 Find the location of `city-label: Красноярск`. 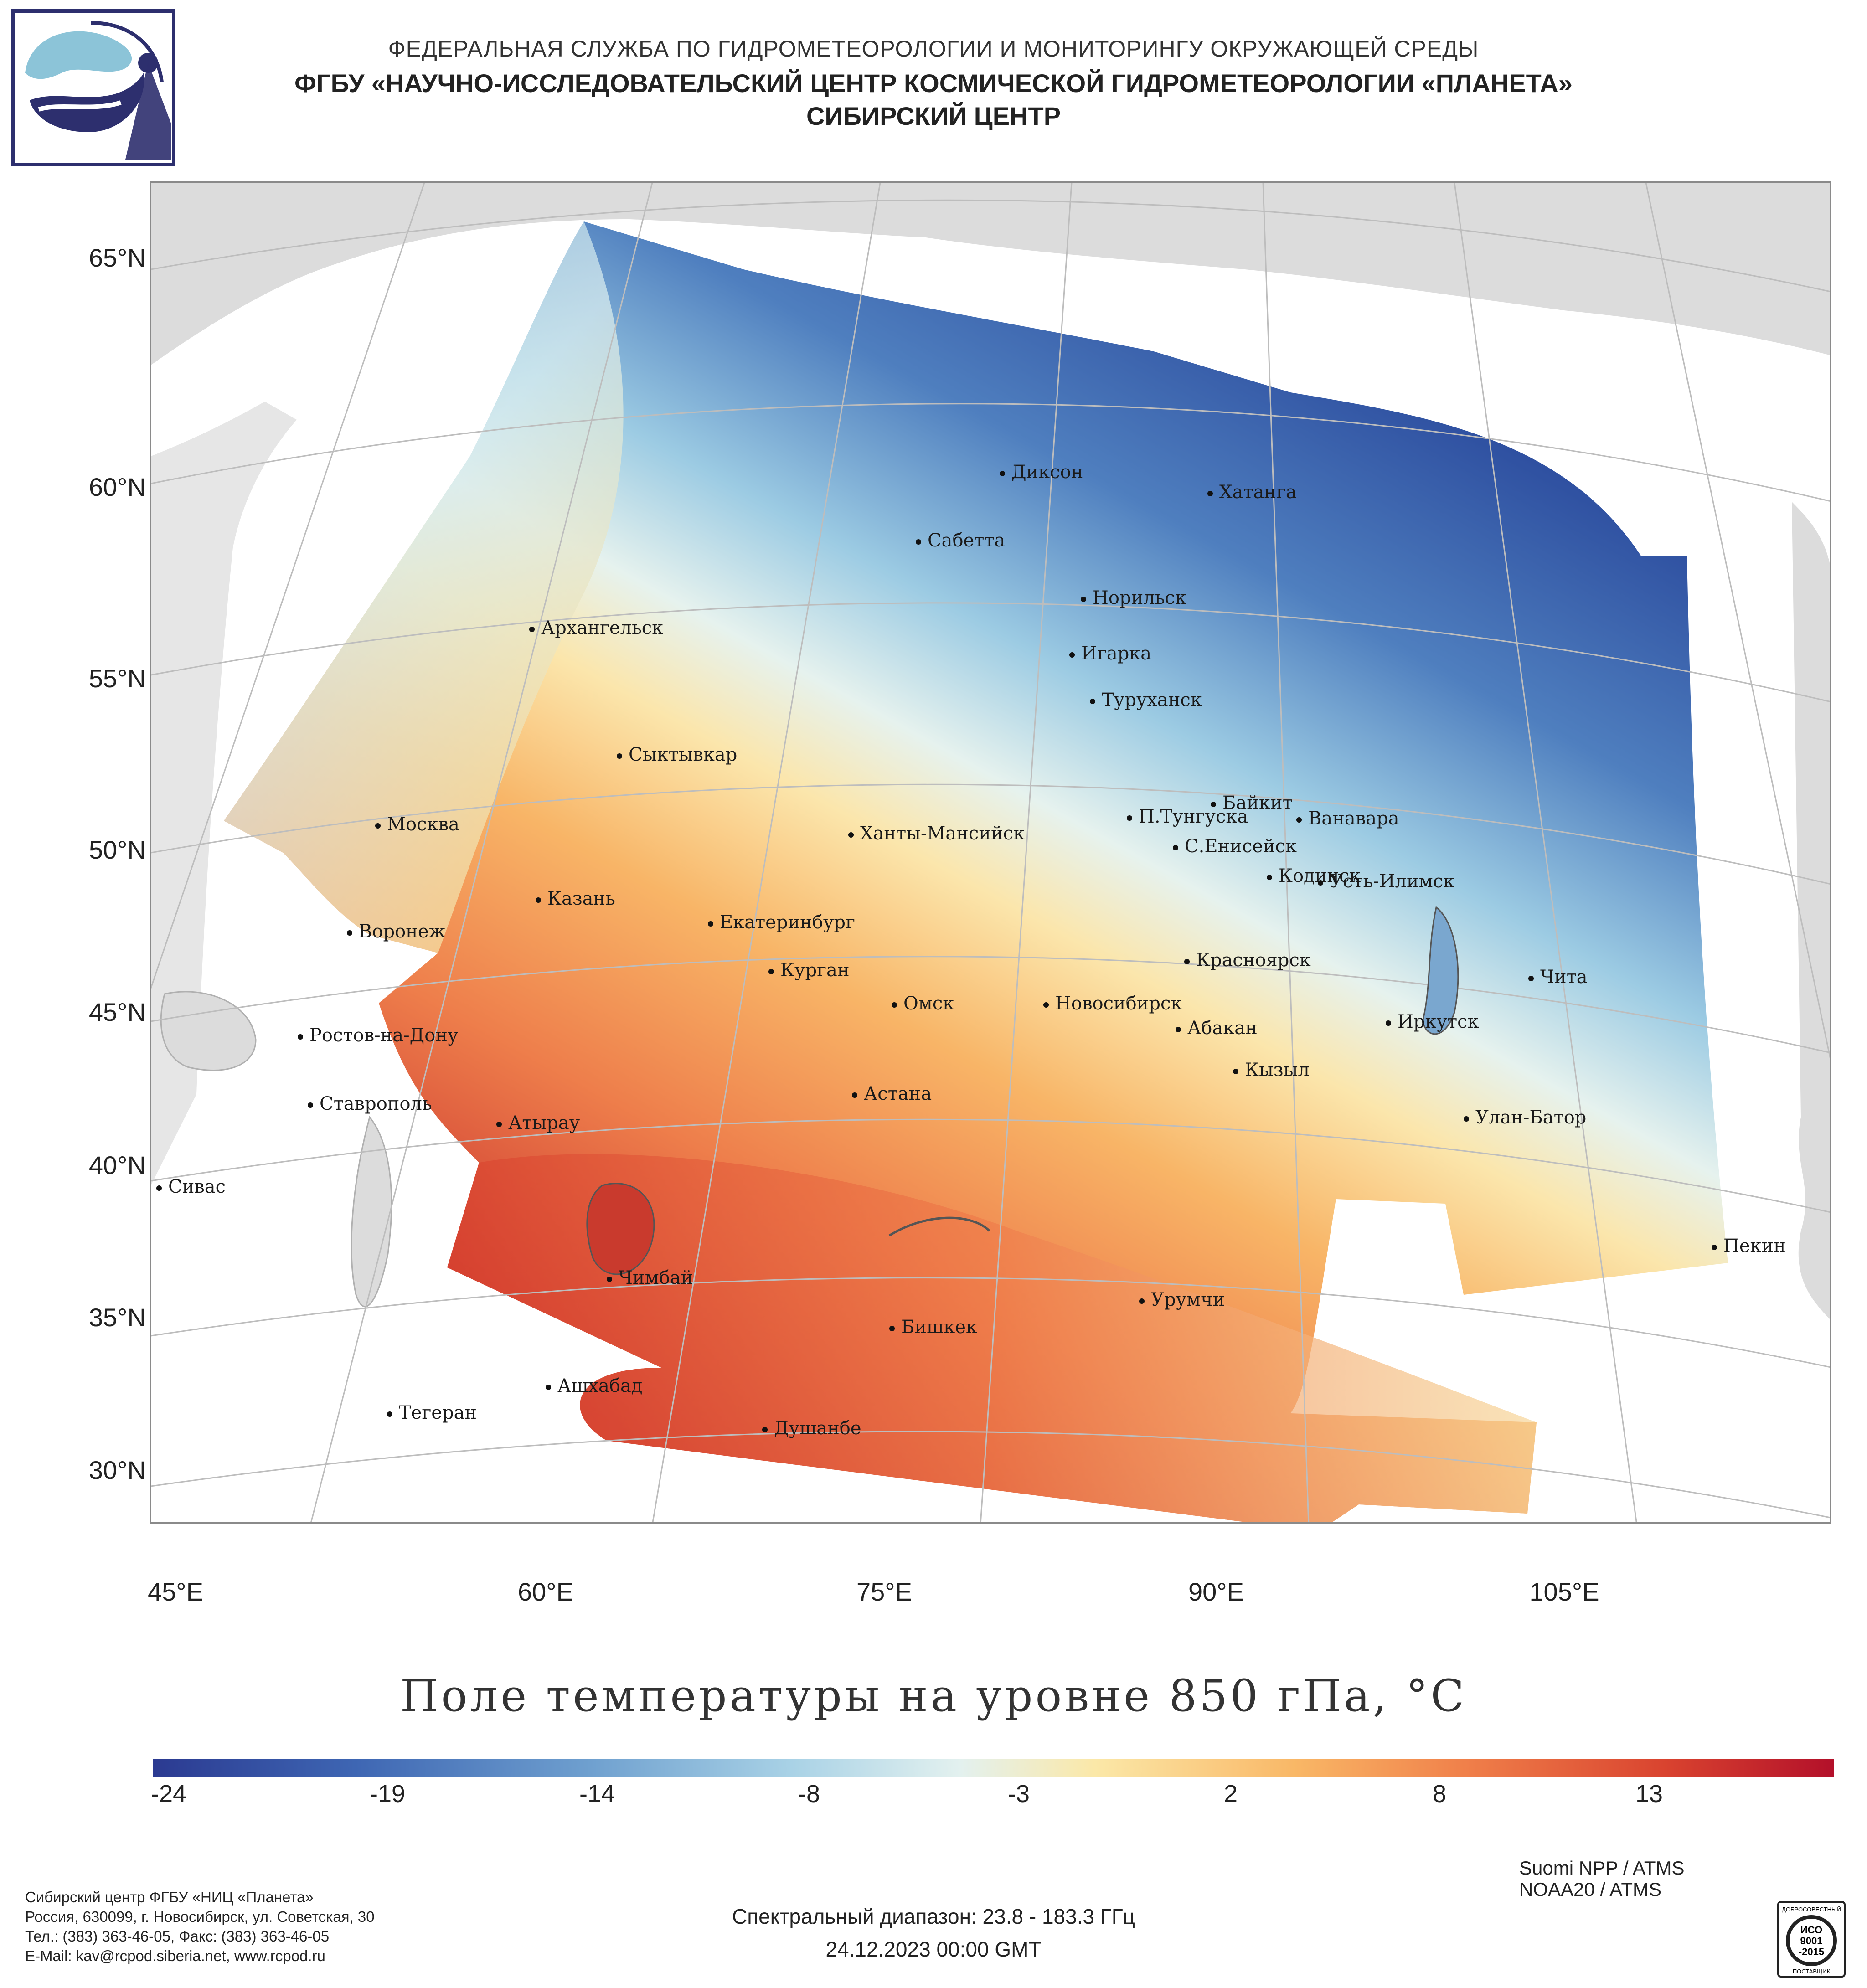

city-label: Красноярск is located at coordinates (1253, 960).